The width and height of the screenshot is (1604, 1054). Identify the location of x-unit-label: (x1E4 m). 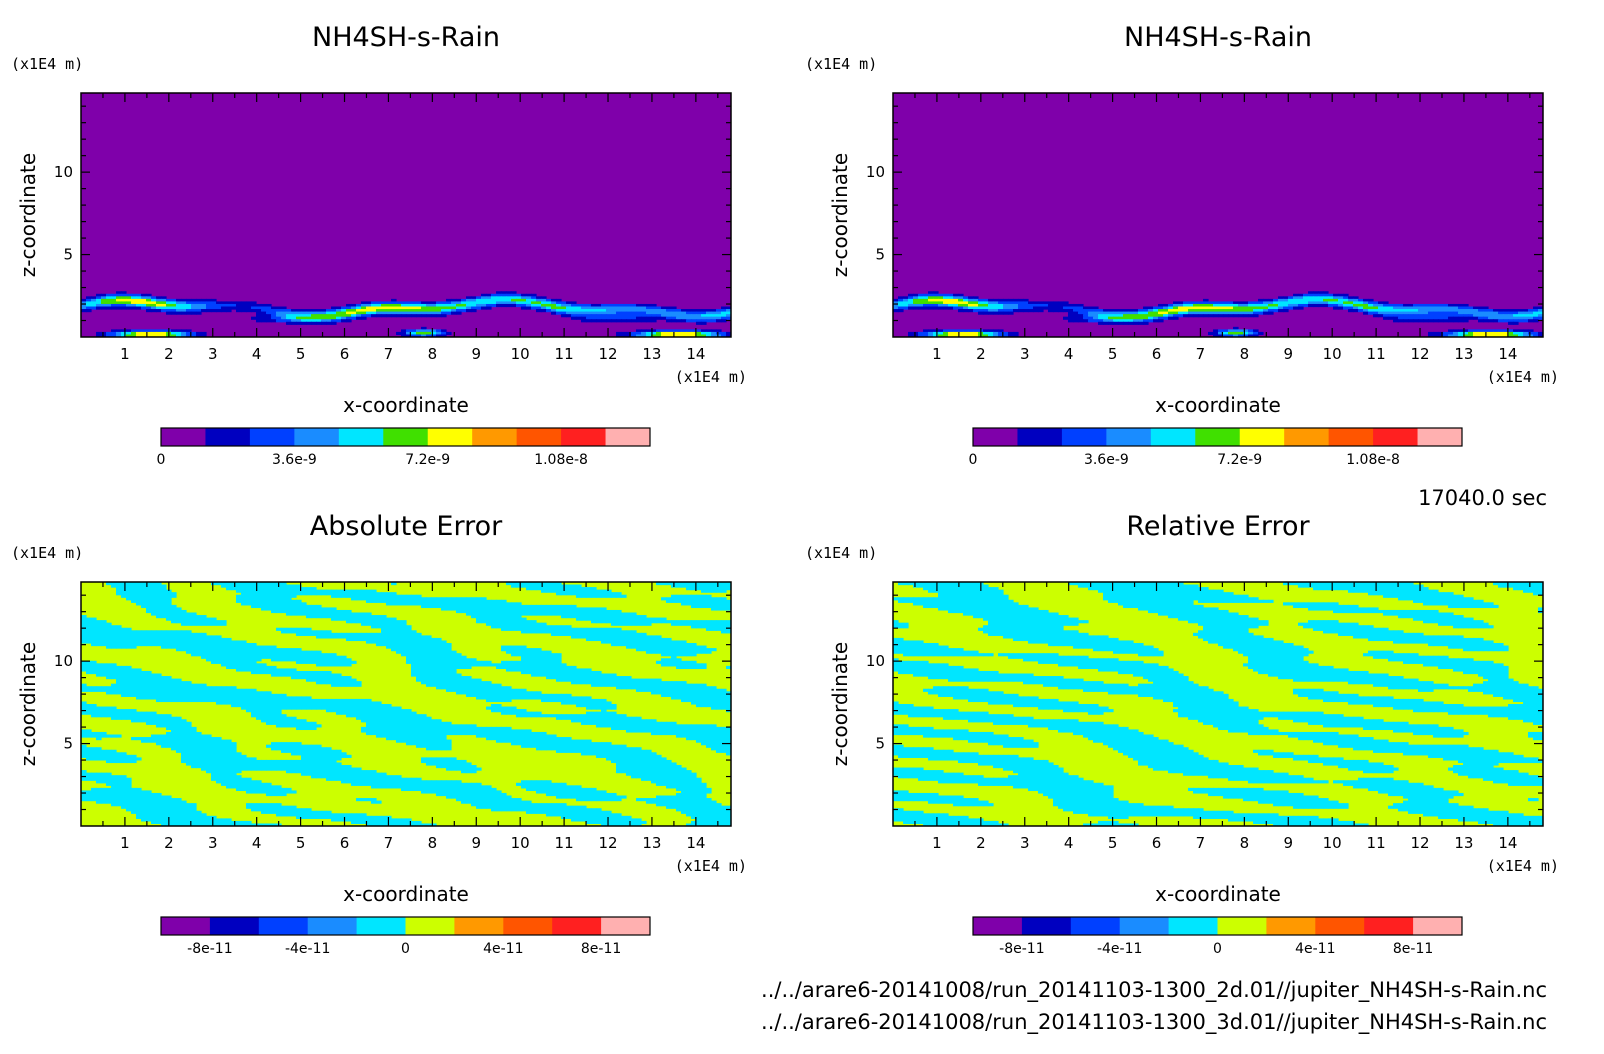
(711, 866).